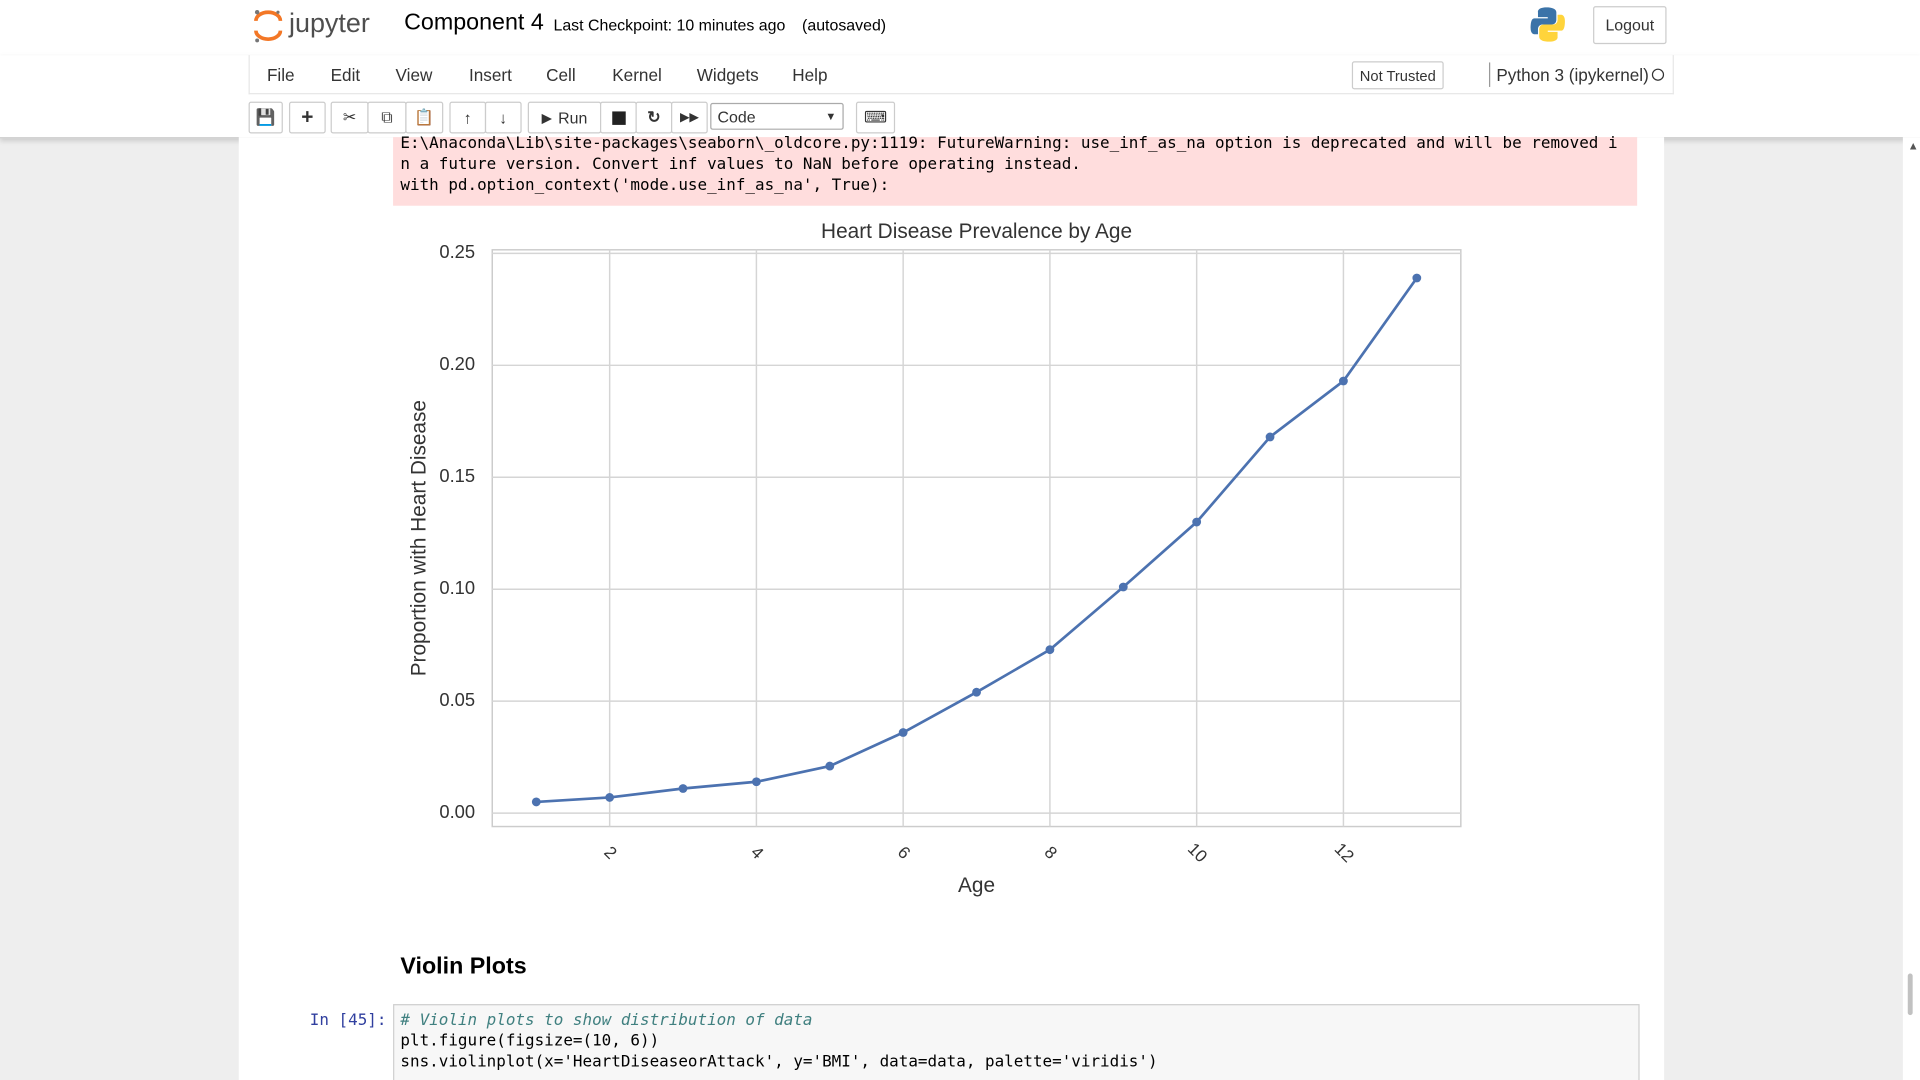  Describe the element at coordinates (414, 74) in the screenshot. I see `menu-item: View` at that location.